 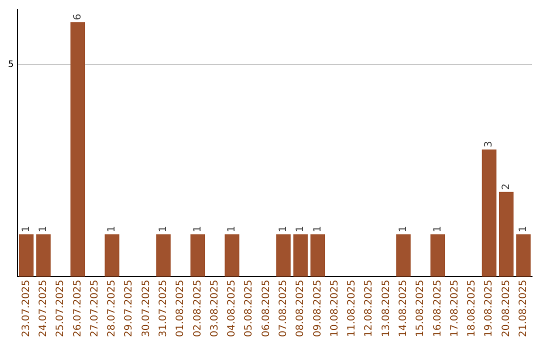 What do you see at coordinates (454, 309) in the screenshot?
I see `x-tick-label: 17.08.2025` at bounding box center [454, 309].